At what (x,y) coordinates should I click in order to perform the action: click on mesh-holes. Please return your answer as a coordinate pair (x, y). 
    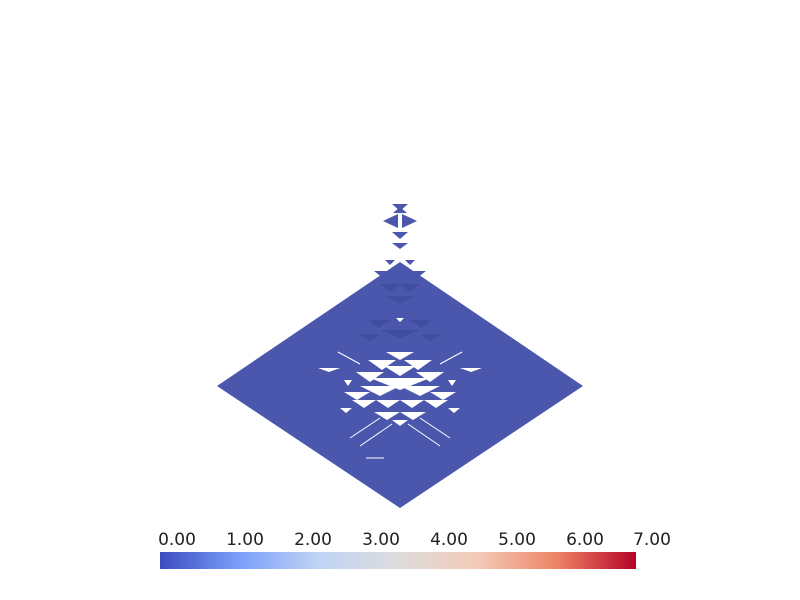
    Looking at the image, I should click on (400, 372).